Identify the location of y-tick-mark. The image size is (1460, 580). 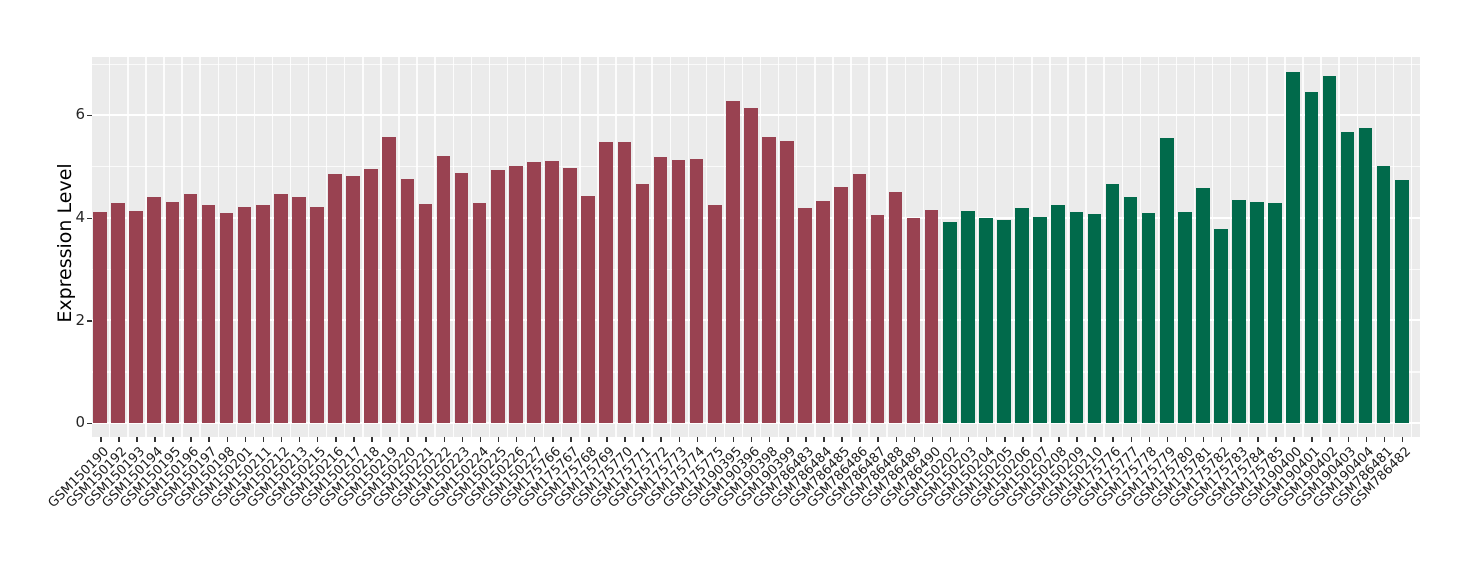
(89, 321).